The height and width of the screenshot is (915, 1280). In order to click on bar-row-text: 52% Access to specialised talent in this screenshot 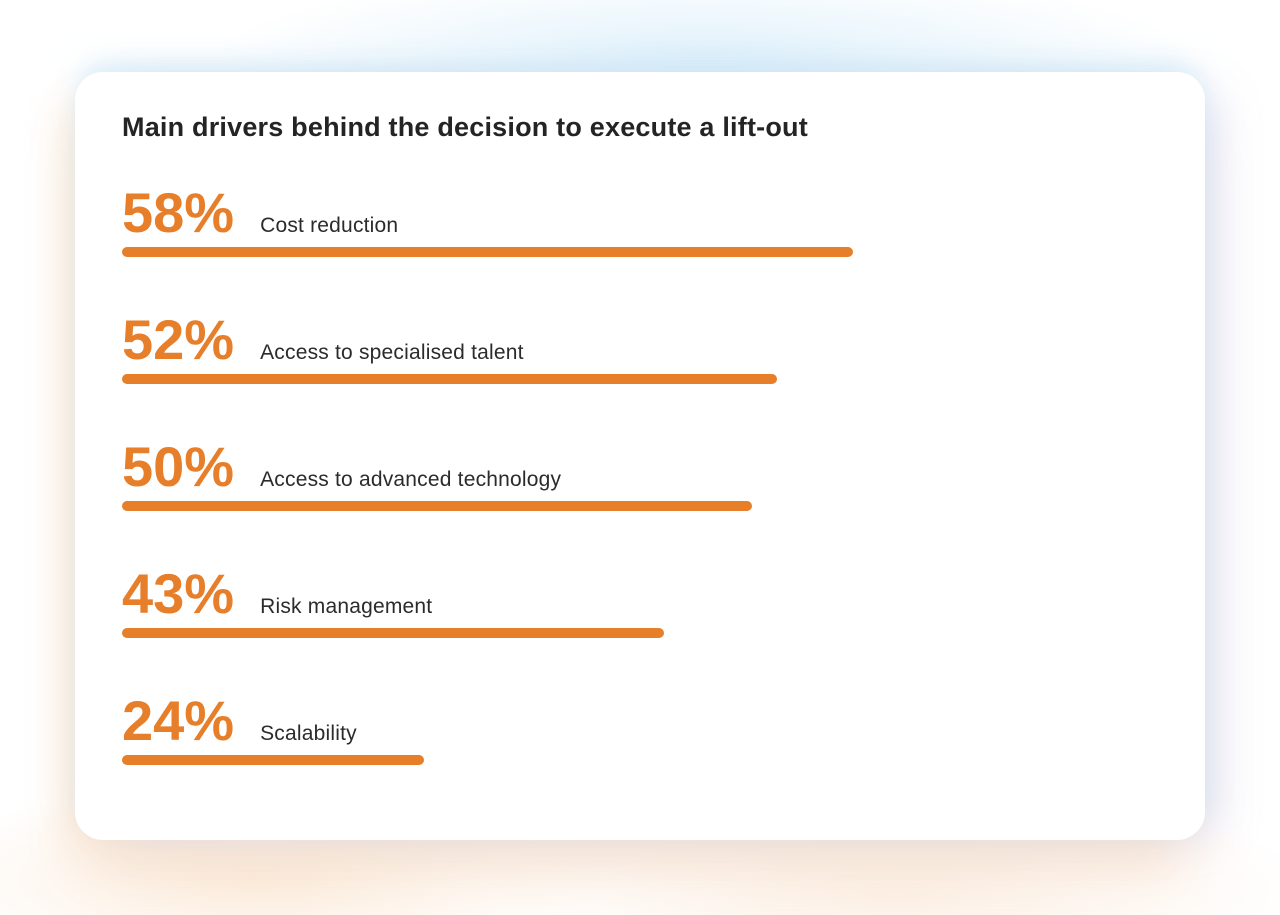, I will do `click(640, 340)`.